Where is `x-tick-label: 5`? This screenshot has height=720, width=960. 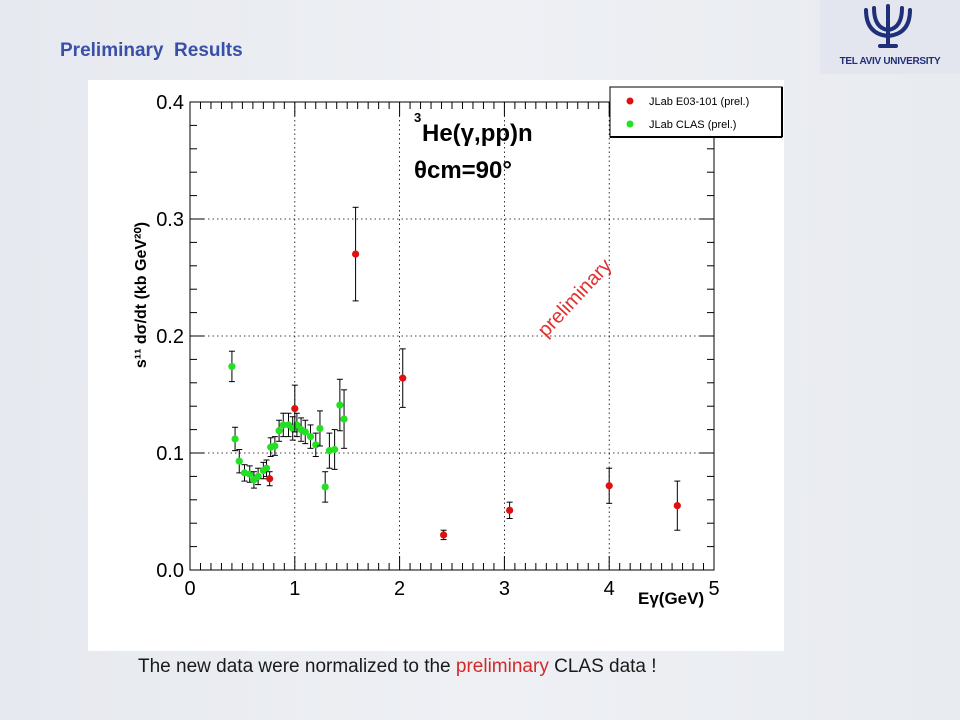
x-tick-label: 5 is located at coordinates (713, 589).